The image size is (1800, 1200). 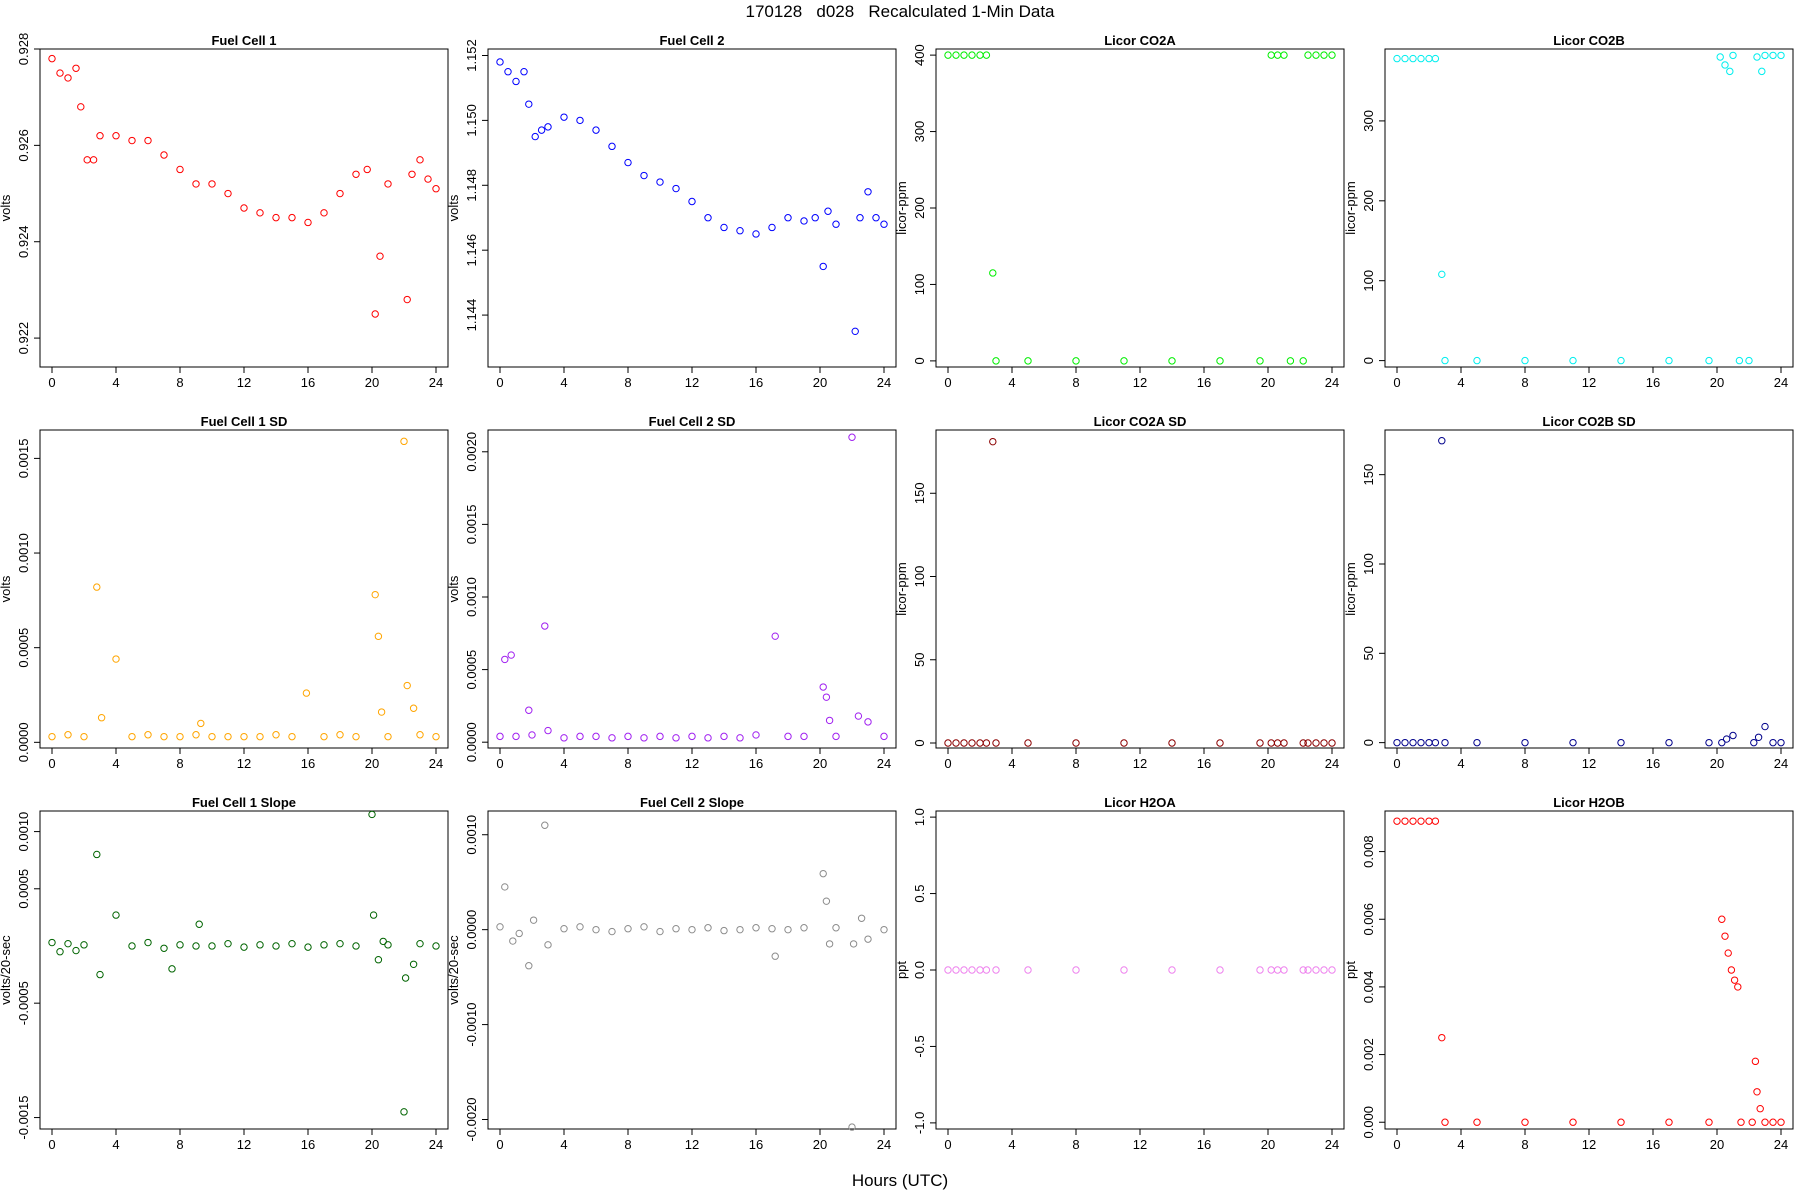 I want to click on x-tick-label-fuel-cell-2-sd-2: 8, so click(x=627, y=763).